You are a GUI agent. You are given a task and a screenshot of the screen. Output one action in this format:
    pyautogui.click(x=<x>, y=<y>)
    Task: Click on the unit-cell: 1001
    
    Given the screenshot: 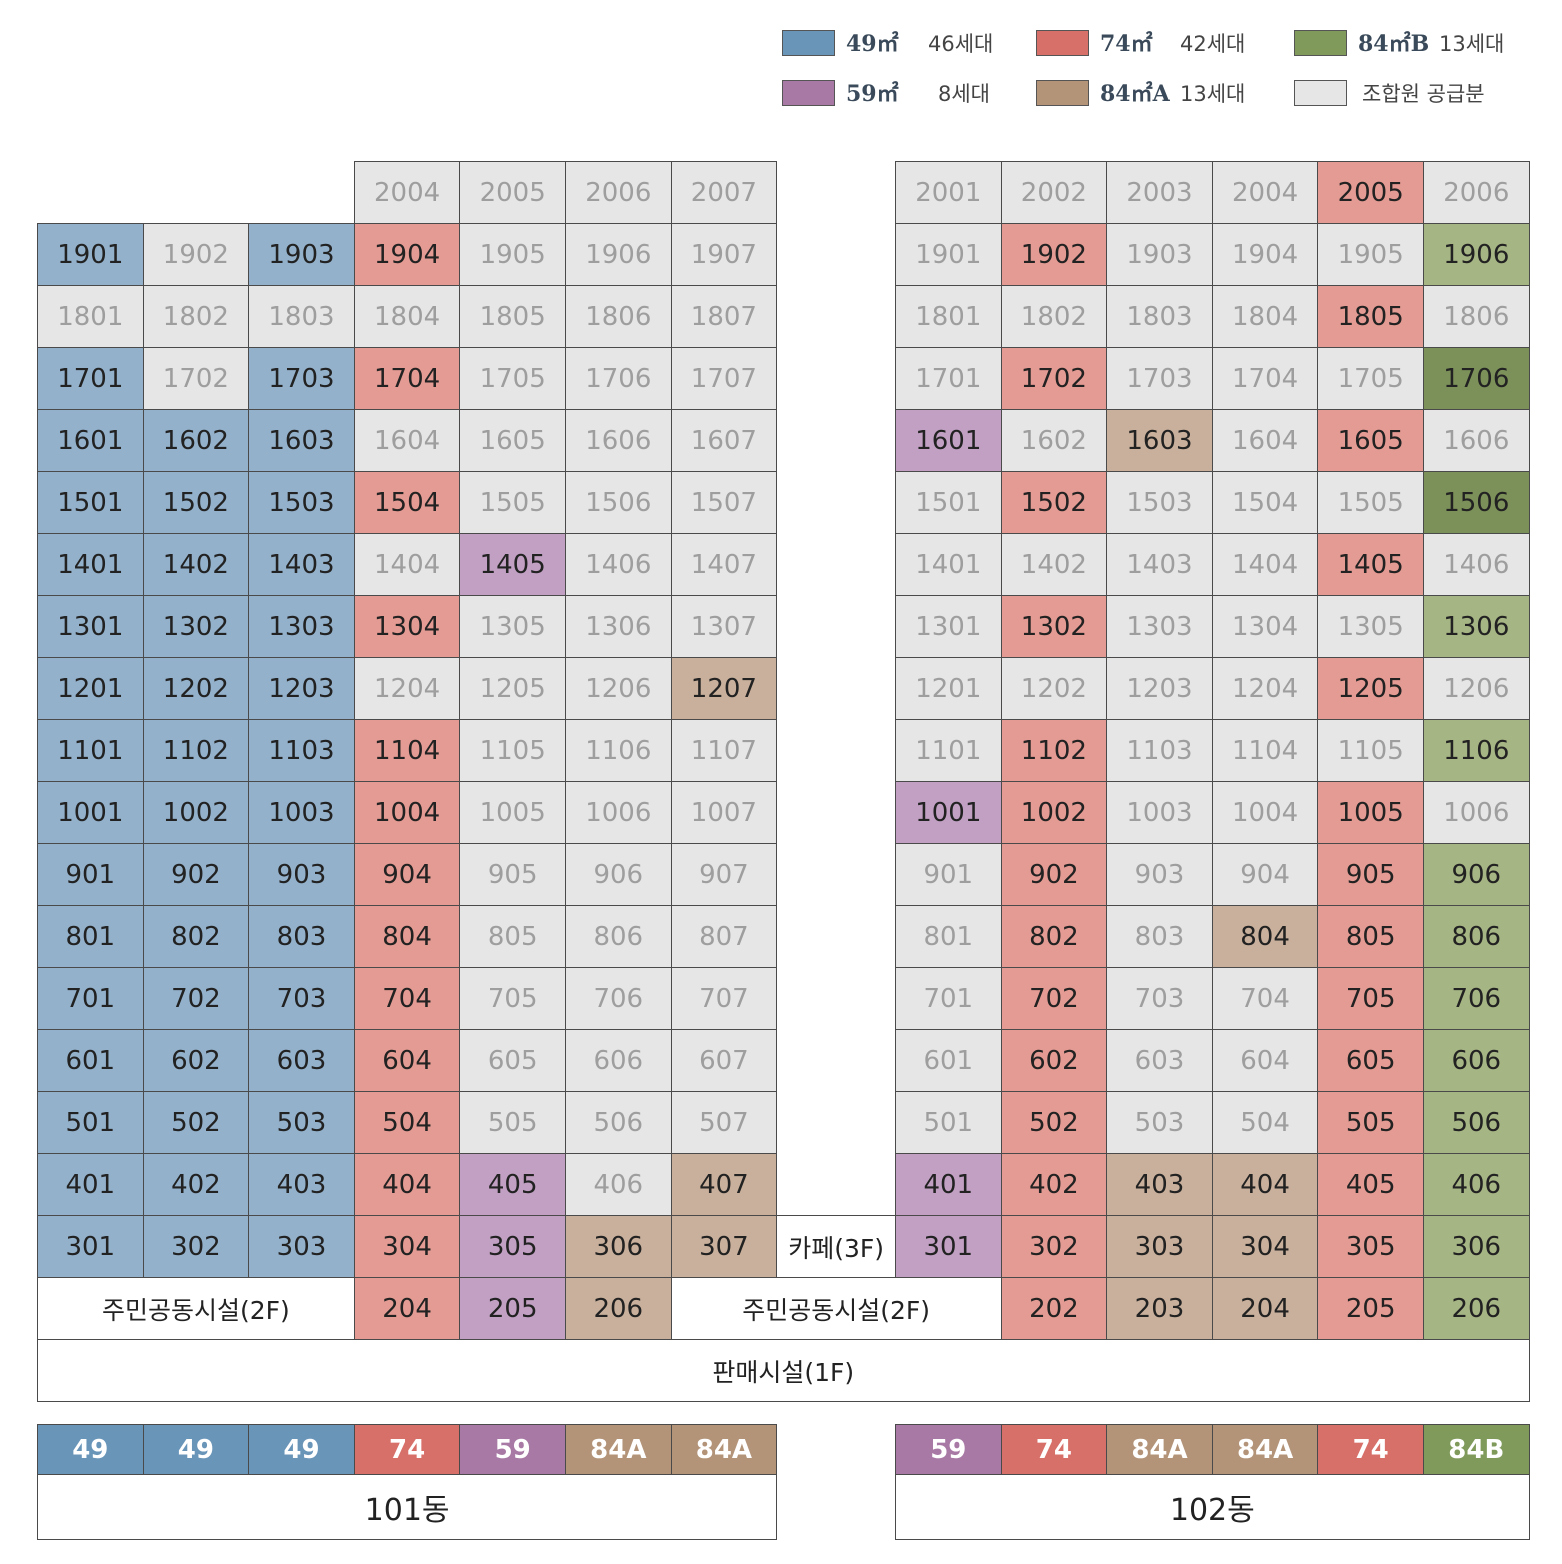 What is the action you would take?
    pyautogui.click(x=90, y=812)
    